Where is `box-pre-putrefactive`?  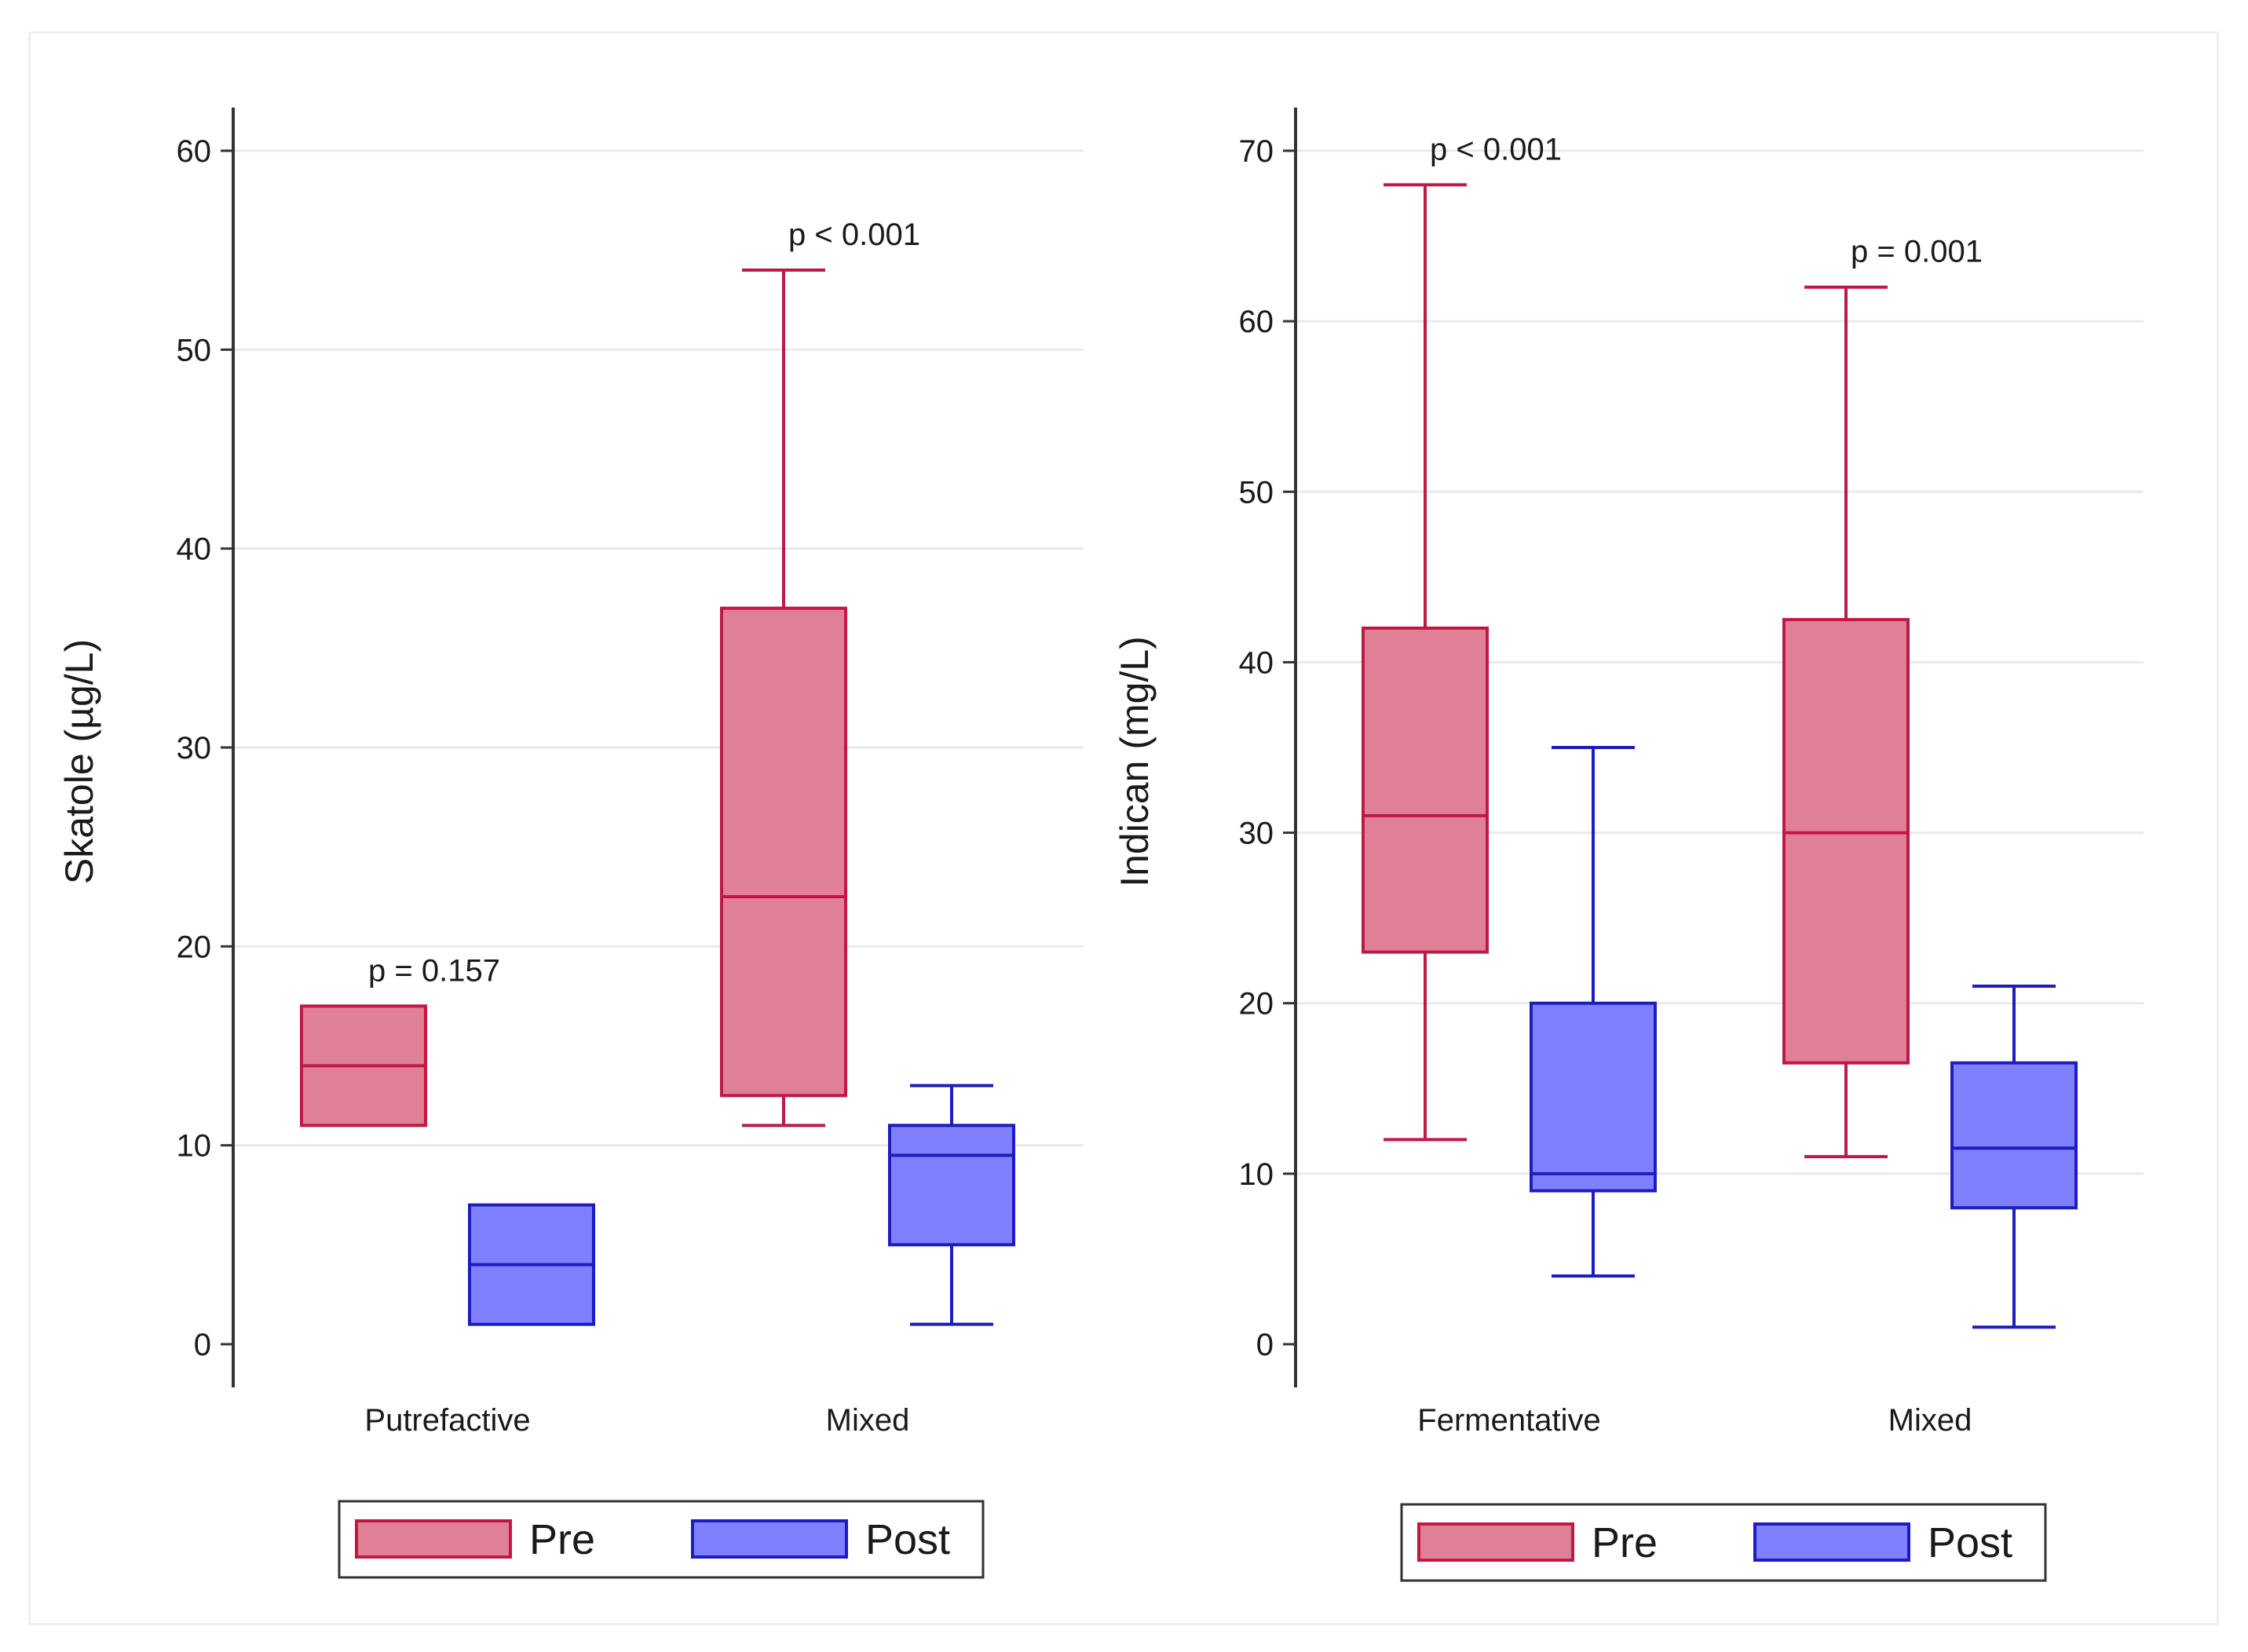 box-pre-putrefactive is located at coordinates (363, 1066).